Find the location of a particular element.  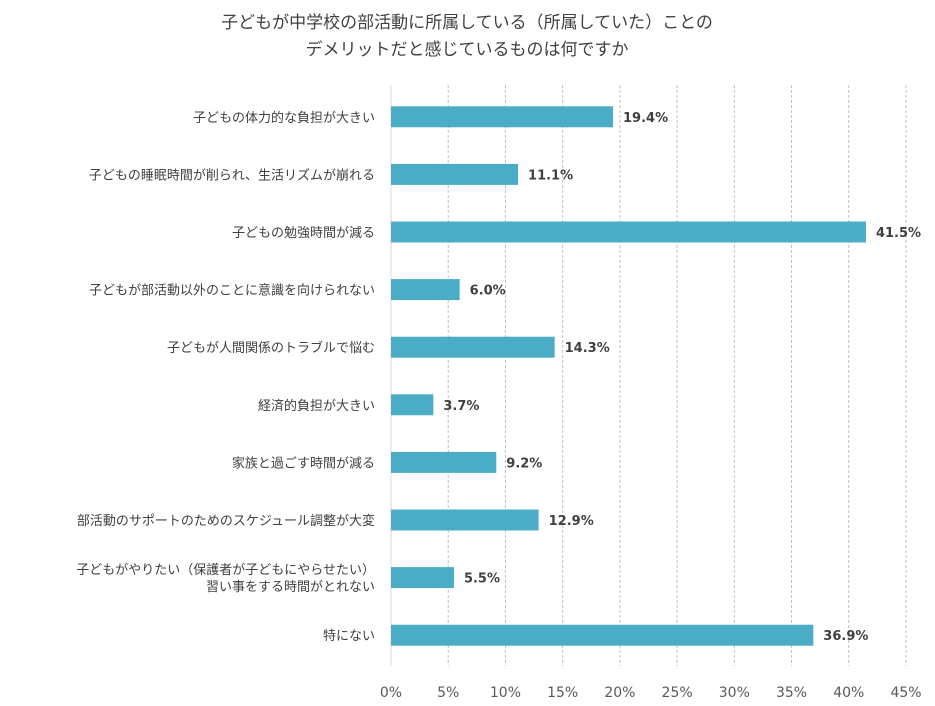

data-label: 11.1% is located at coordinates (550, 175).